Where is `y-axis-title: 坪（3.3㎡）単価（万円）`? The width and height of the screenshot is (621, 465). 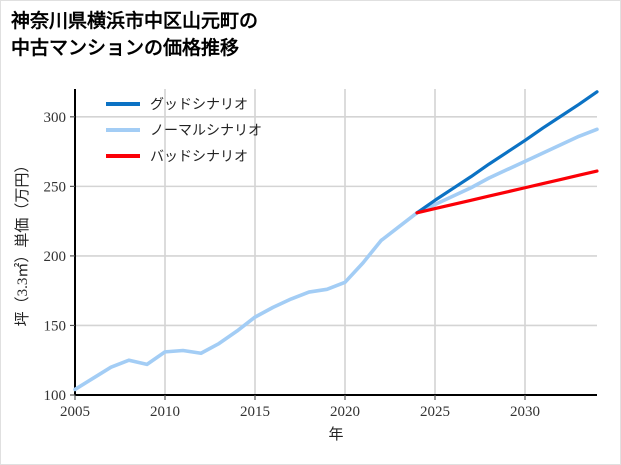 y-axis-title: 坪（3.3㎡）単価（万円） is located at coordinates (22, 242).